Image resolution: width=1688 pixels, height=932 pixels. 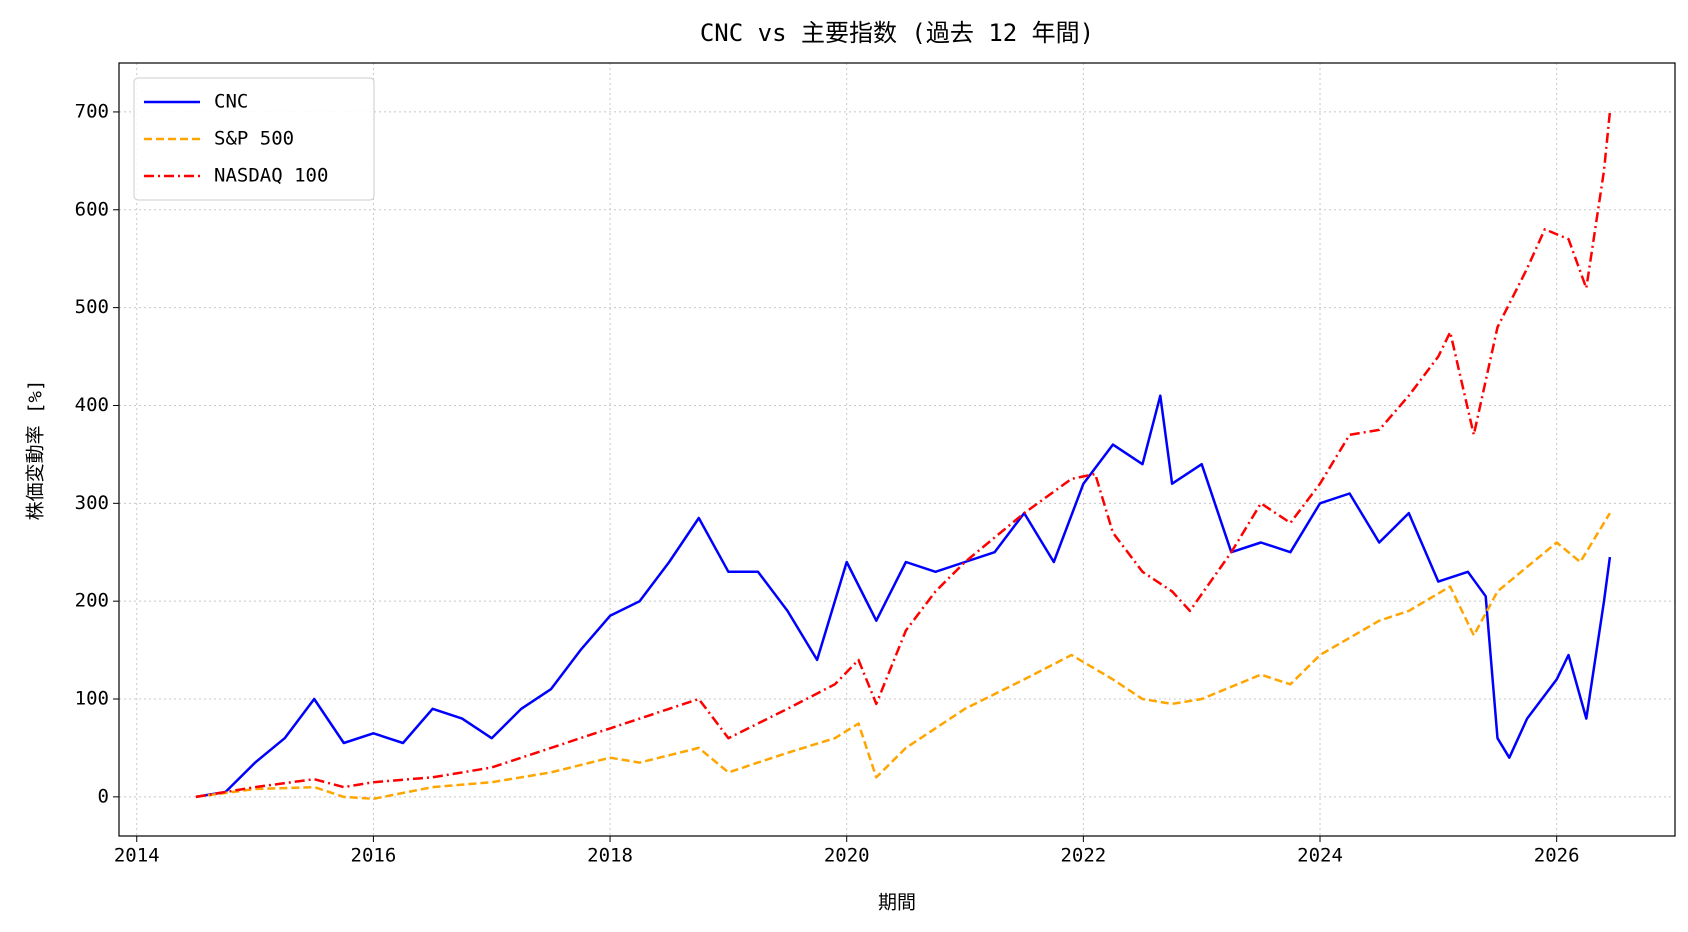 What do you see at coordinates (36, 450) in the screenshot?
I see `y-axis-label: 株価変動率 [%]` at bounding box center [36, 450].